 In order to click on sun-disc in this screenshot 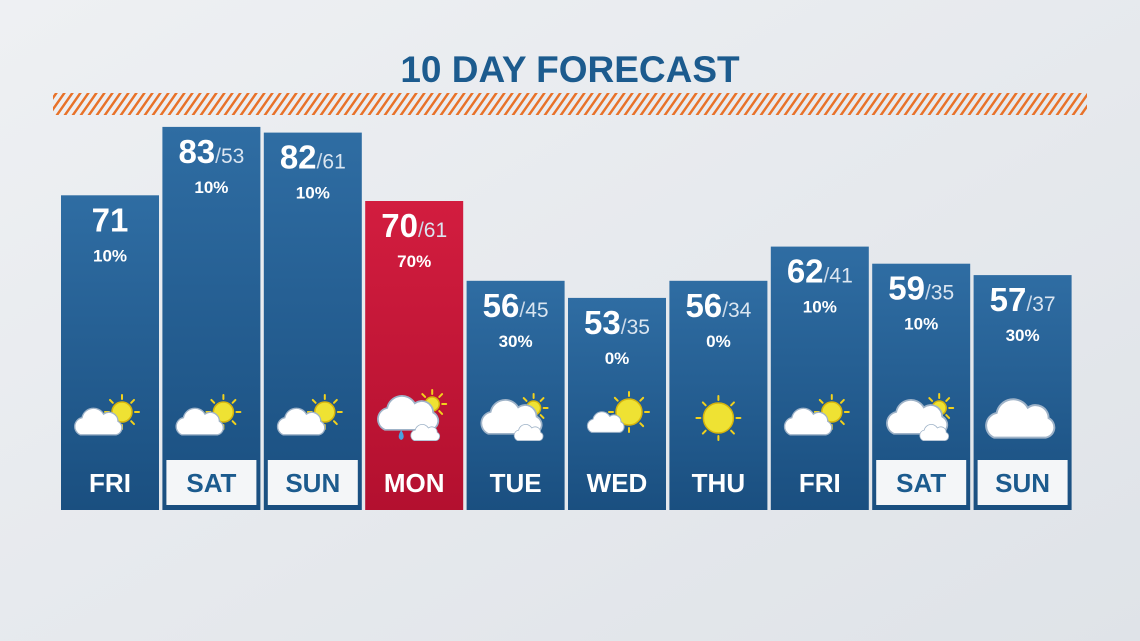, I will do `click(629, 412)`.